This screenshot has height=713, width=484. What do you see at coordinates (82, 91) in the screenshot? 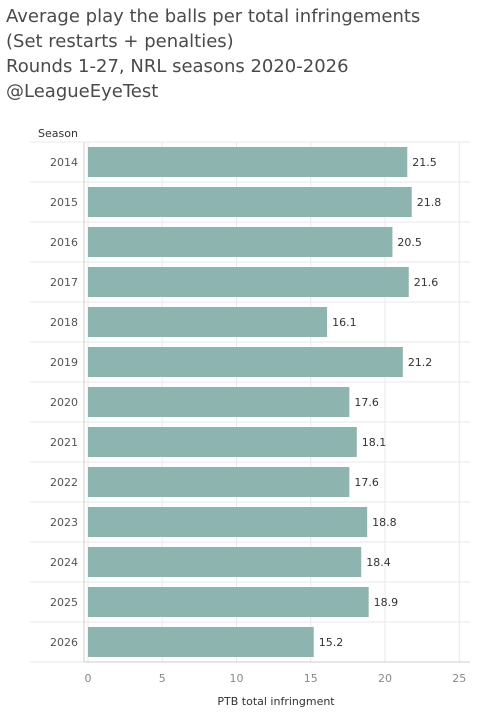
I see `chart-title-line-4: @LeagueEyeTest` at bounding box center [82, 91].